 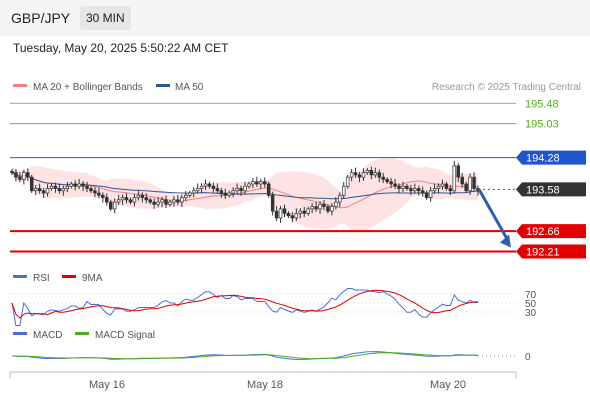 What do you see at coordinates (88, 87) in the screenshot?
I see `ma20-legend-label: MA 20 + Bollinger Bands` at bounding box center [88, 87].